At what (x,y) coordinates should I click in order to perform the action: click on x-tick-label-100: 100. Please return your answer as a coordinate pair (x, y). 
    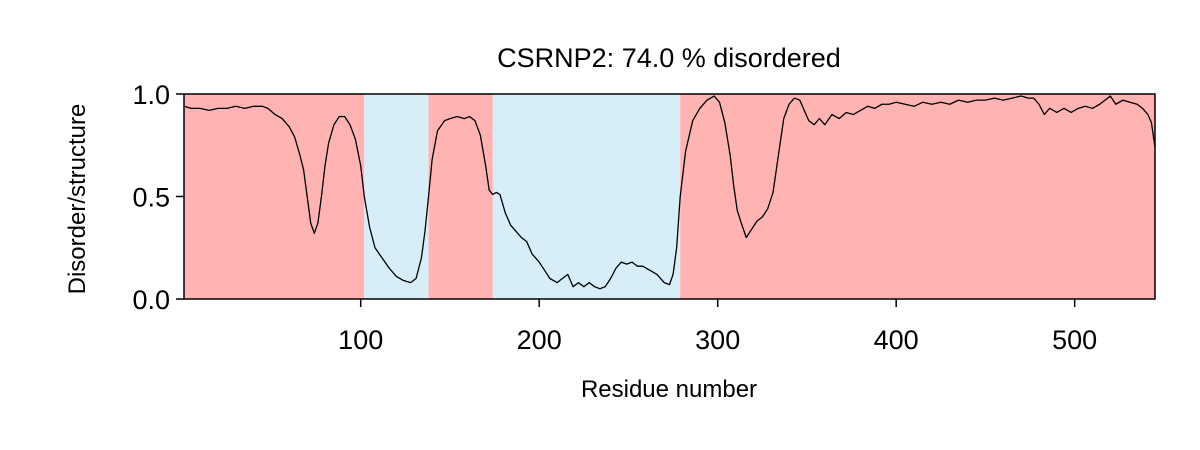
    Looking at the image, I should click on (360, 340).